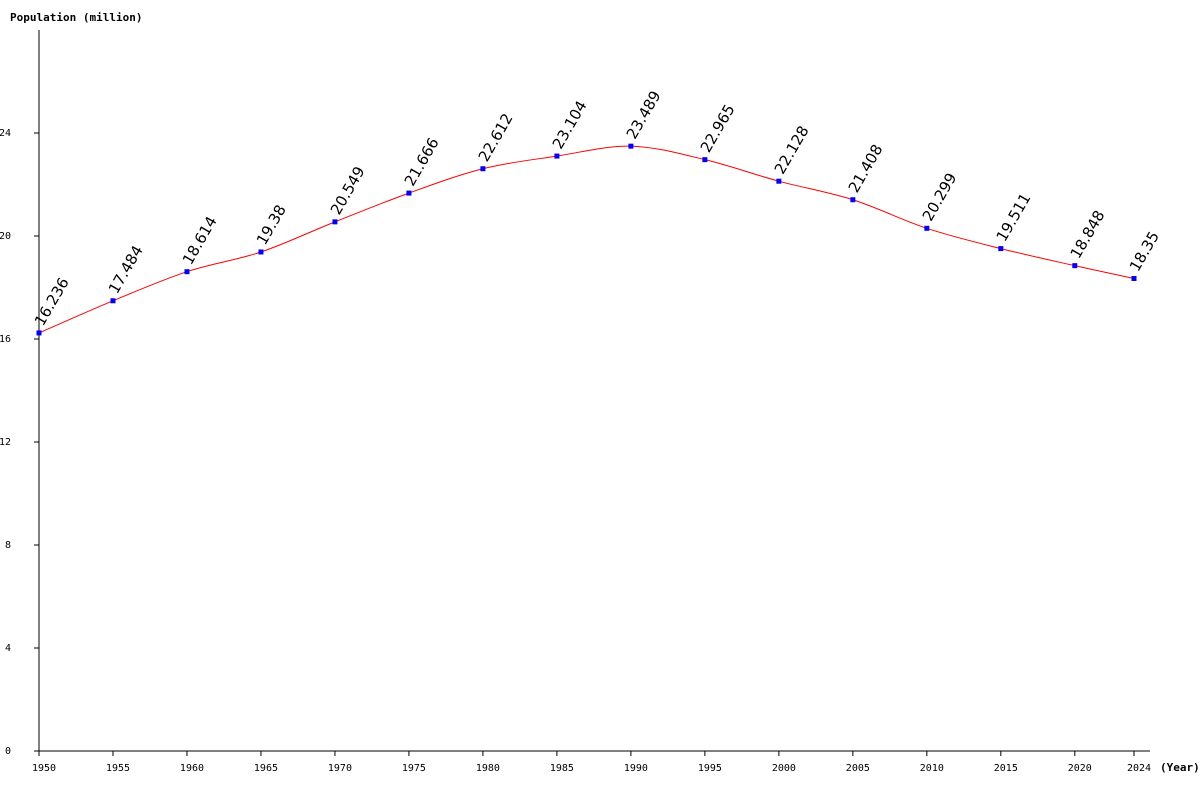 The image size is (1200, 800). What do you see at coordinates (118, 768) in the screenshot?
I see `x-tick-label: 1955` at bounding box center [118, 768].